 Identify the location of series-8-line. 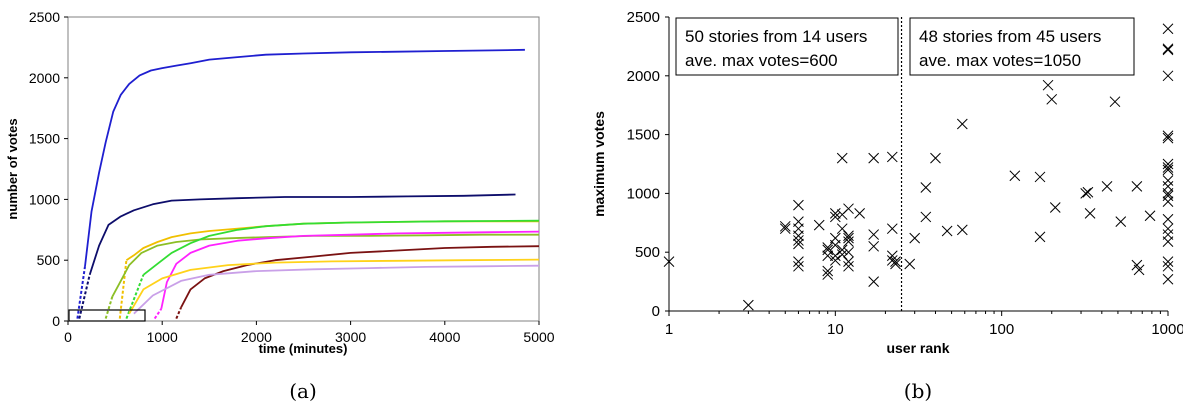
(334, 286).